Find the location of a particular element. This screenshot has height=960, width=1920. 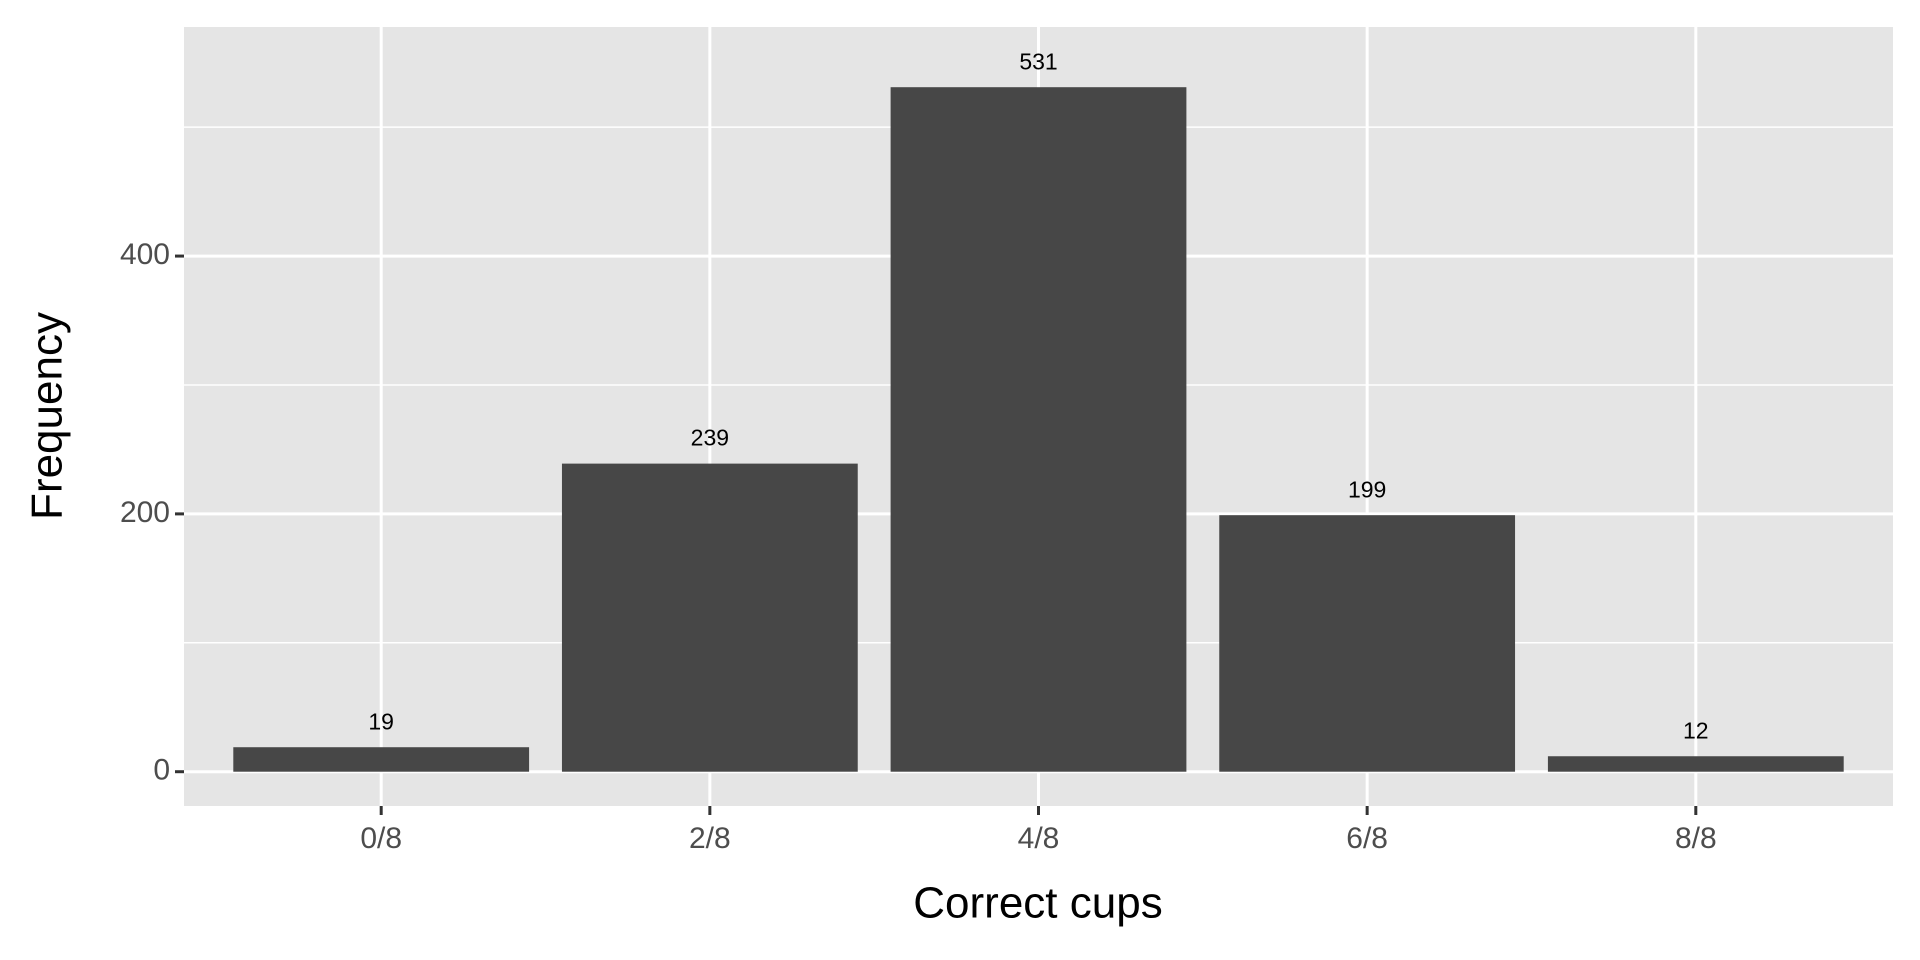

x-axis-title: Correct cups is located at coordinates (1037, 903).